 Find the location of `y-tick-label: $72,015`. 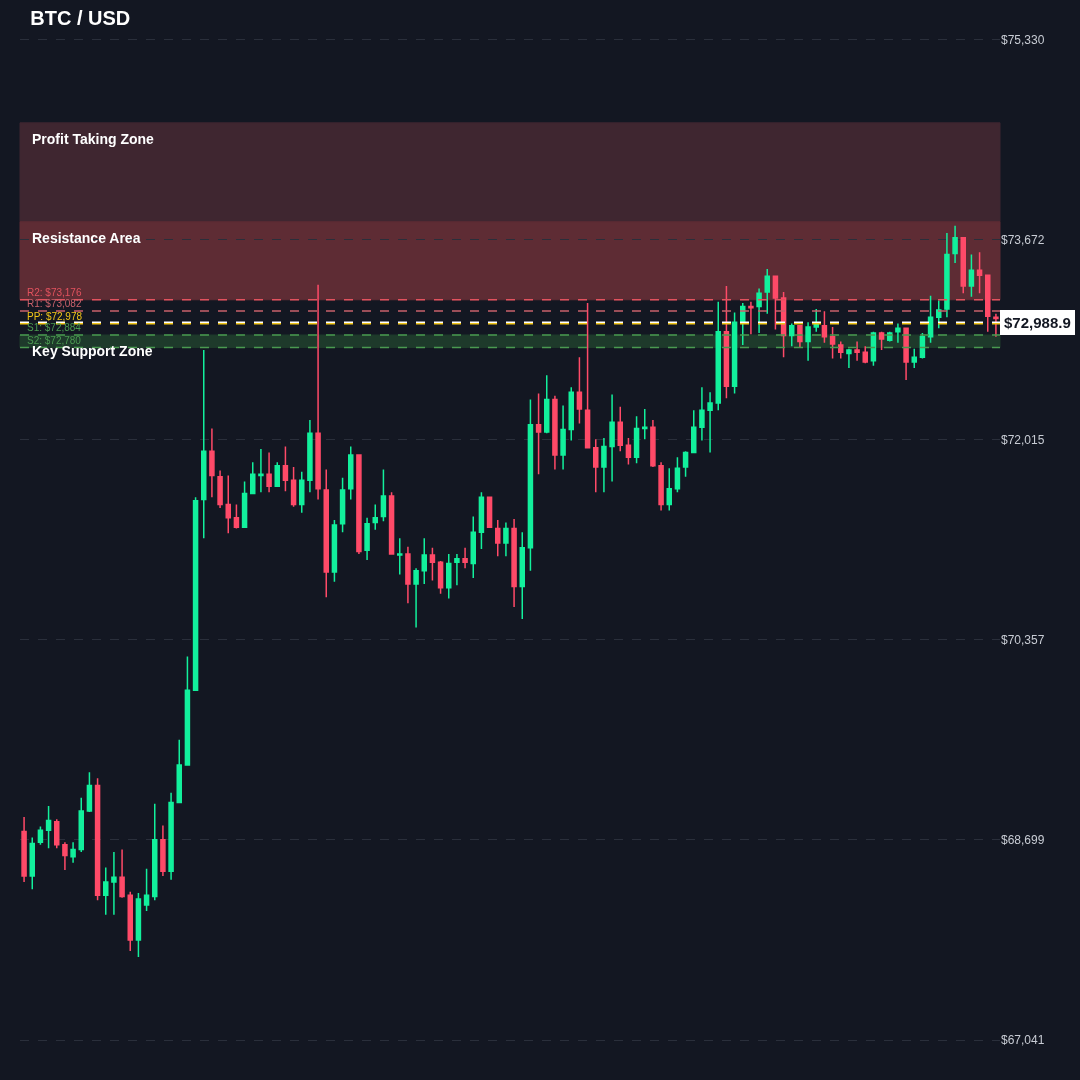

y-tick-label: $72,015 is located at coordinates (1023, 440).